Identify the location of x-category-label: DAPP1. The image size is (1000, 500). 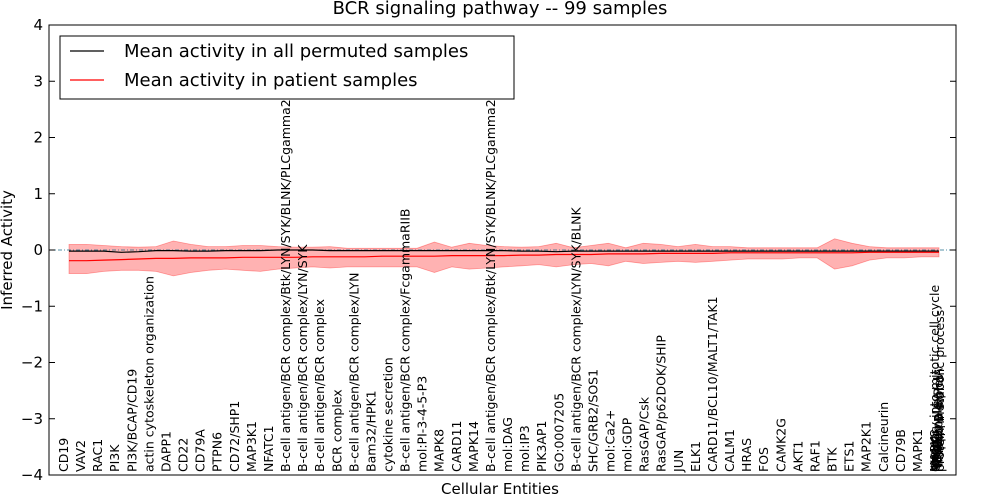
(166, 451).